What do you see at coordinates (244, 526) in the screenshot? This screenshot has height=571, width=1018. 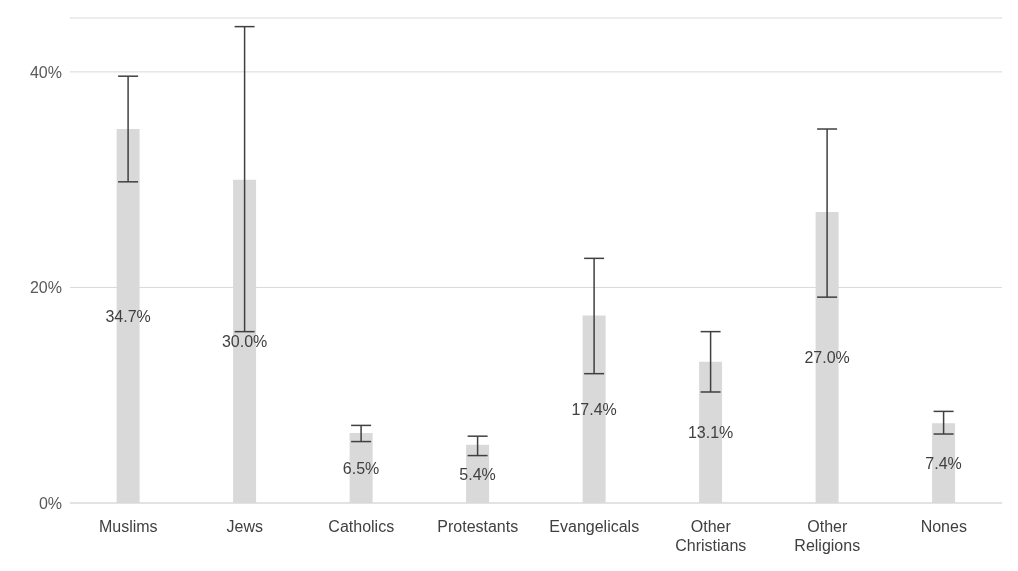 I see `x-tick-label: Jews` at bounding box center [244, 526].